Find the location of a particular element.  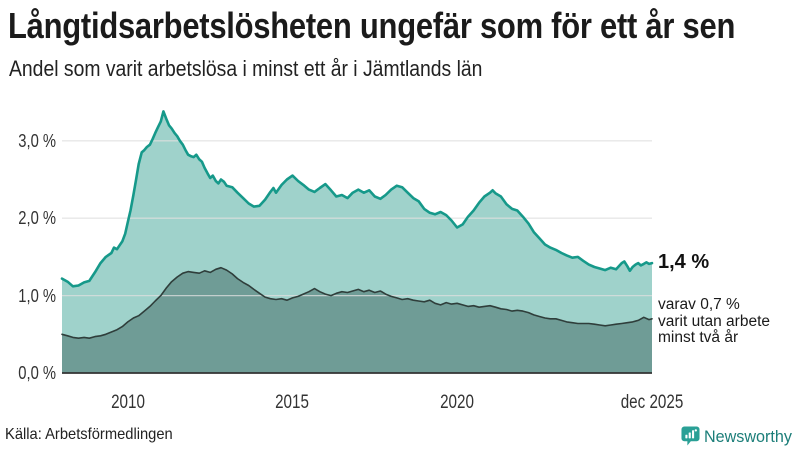

brand-name: Newsworthy is located at coordinates (748, 436).